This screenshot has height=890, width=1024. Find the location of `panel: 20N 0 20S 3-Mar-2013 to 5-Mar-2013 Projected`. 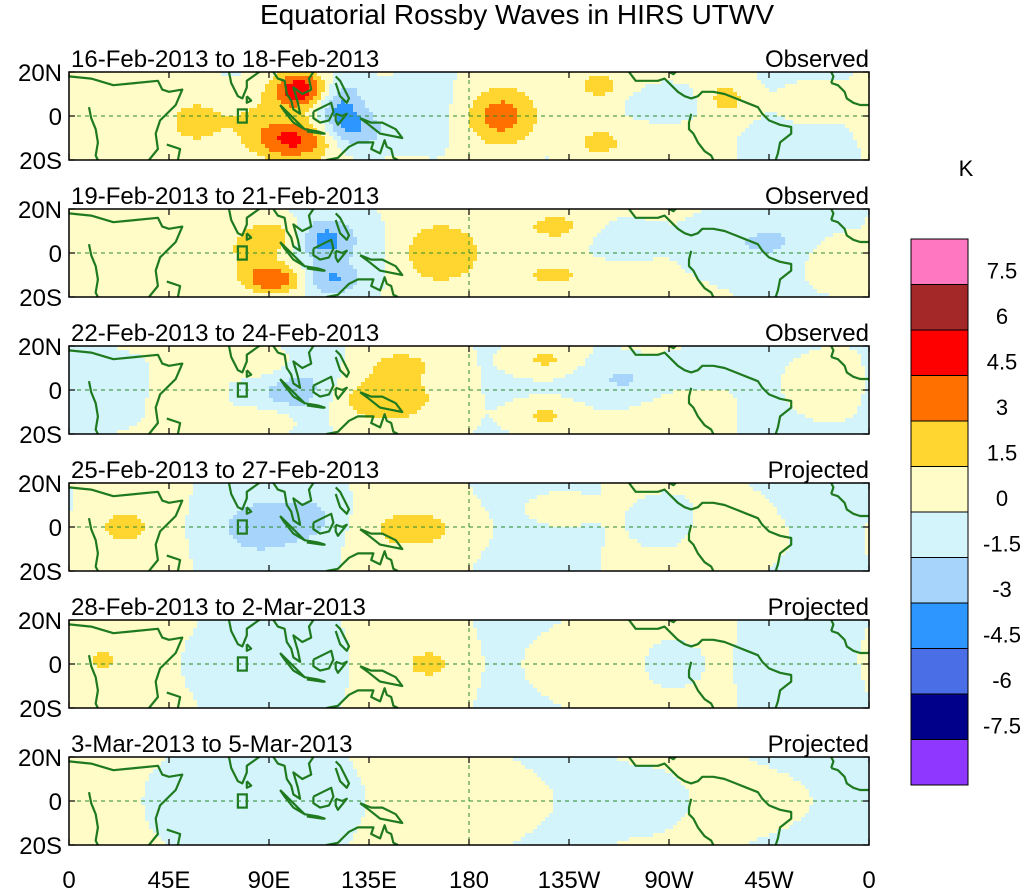

panel: 20N 0 20S 3-Mar-2013 to 5-Mar-2013 Projected is located at coordinates (444, 795).